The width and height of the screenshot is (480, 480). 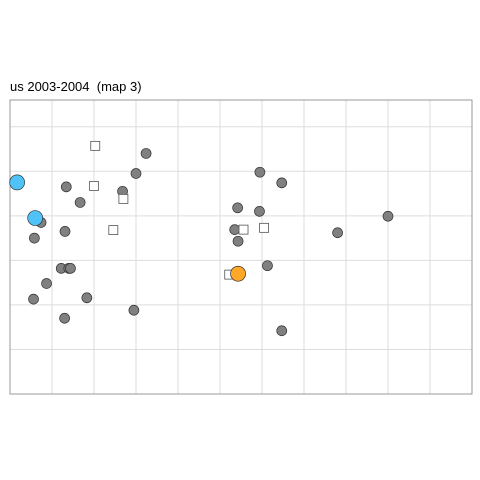 I want to click on orange-circle-marker, so click(x=238, y=273).